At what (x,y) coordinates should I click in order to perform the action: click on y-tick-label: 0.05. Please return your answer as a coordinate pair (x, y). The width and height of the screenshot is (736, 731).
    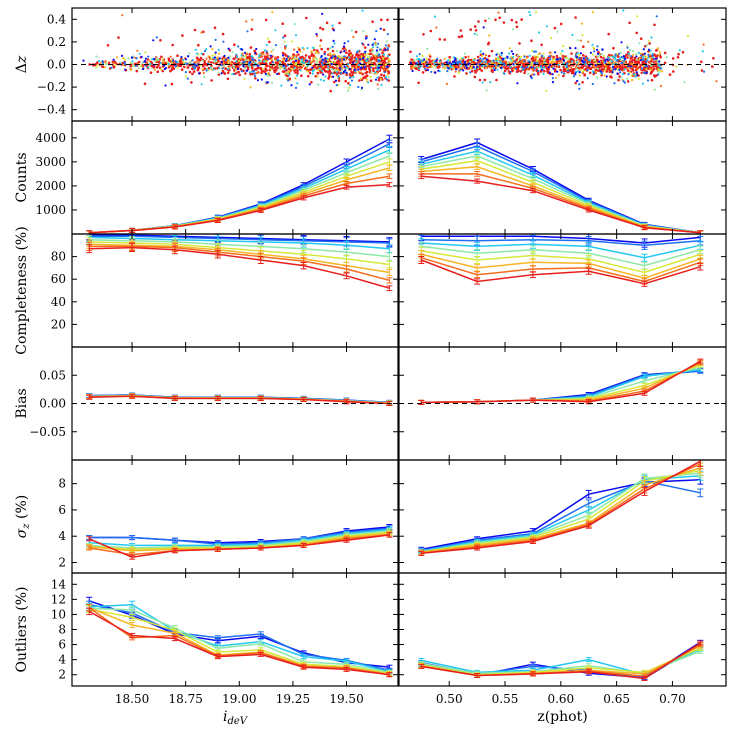
    Looking at the image, I should click on (52, 375).